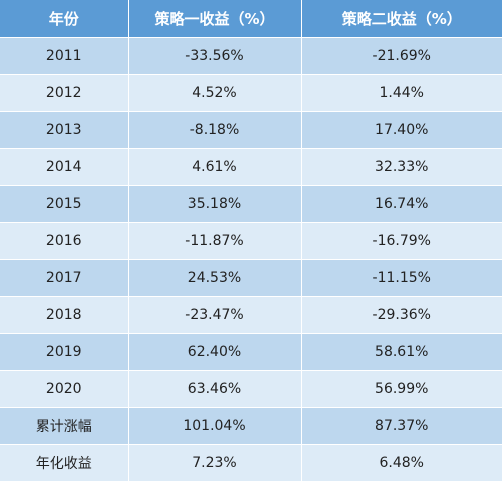  What do you see at coordinates (64, 241) in the screenshot?
I see `cell-year: 2016` at bounding box center [64, 241].